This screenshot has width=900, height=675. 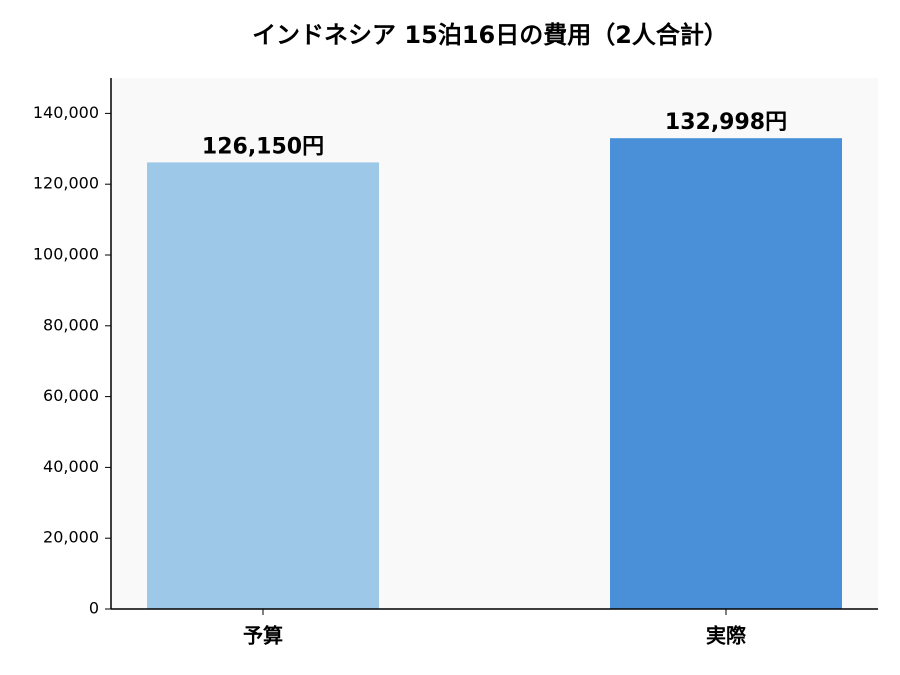 I want to click on y-tick-label: 40,000, so click(x=71, y=466).